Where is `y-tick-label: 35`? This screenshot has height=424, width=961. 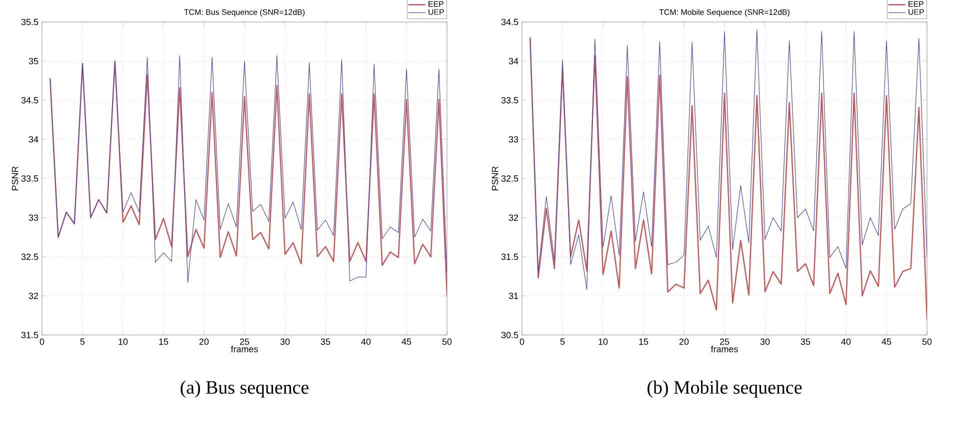
y-tick-label: 35 is located at coordinates (33, 61).